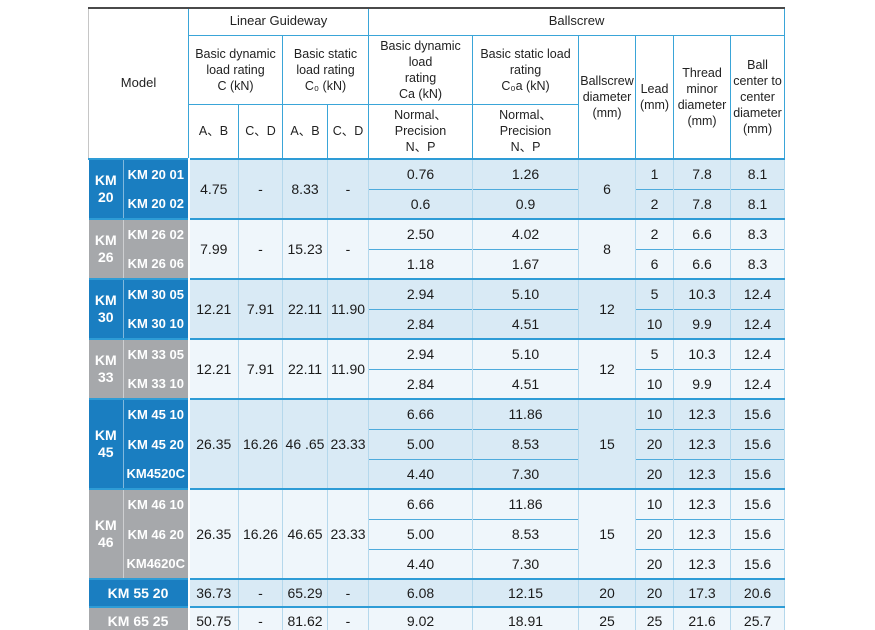 The width and height of the screenshot is (875, 630). I want to click on thread-minor-cell: 6.6, so click(702, 263).